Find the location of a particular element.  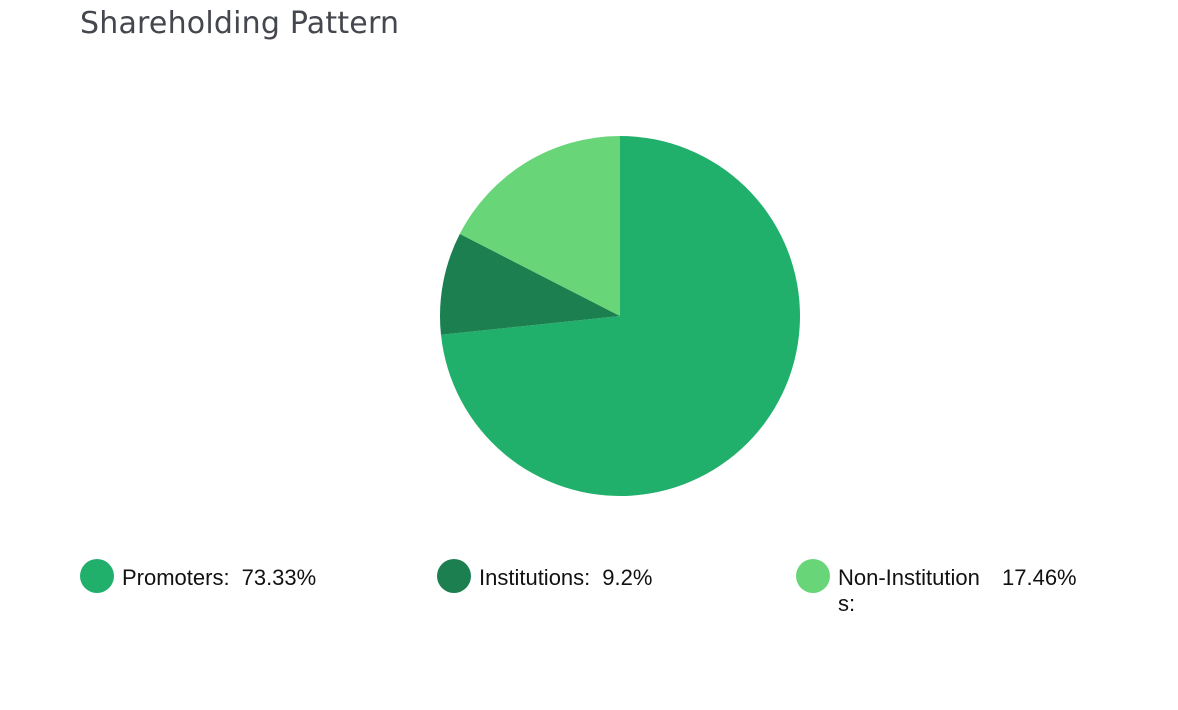

legend-swatch-non-institutions is located at coordinates (813, 576).